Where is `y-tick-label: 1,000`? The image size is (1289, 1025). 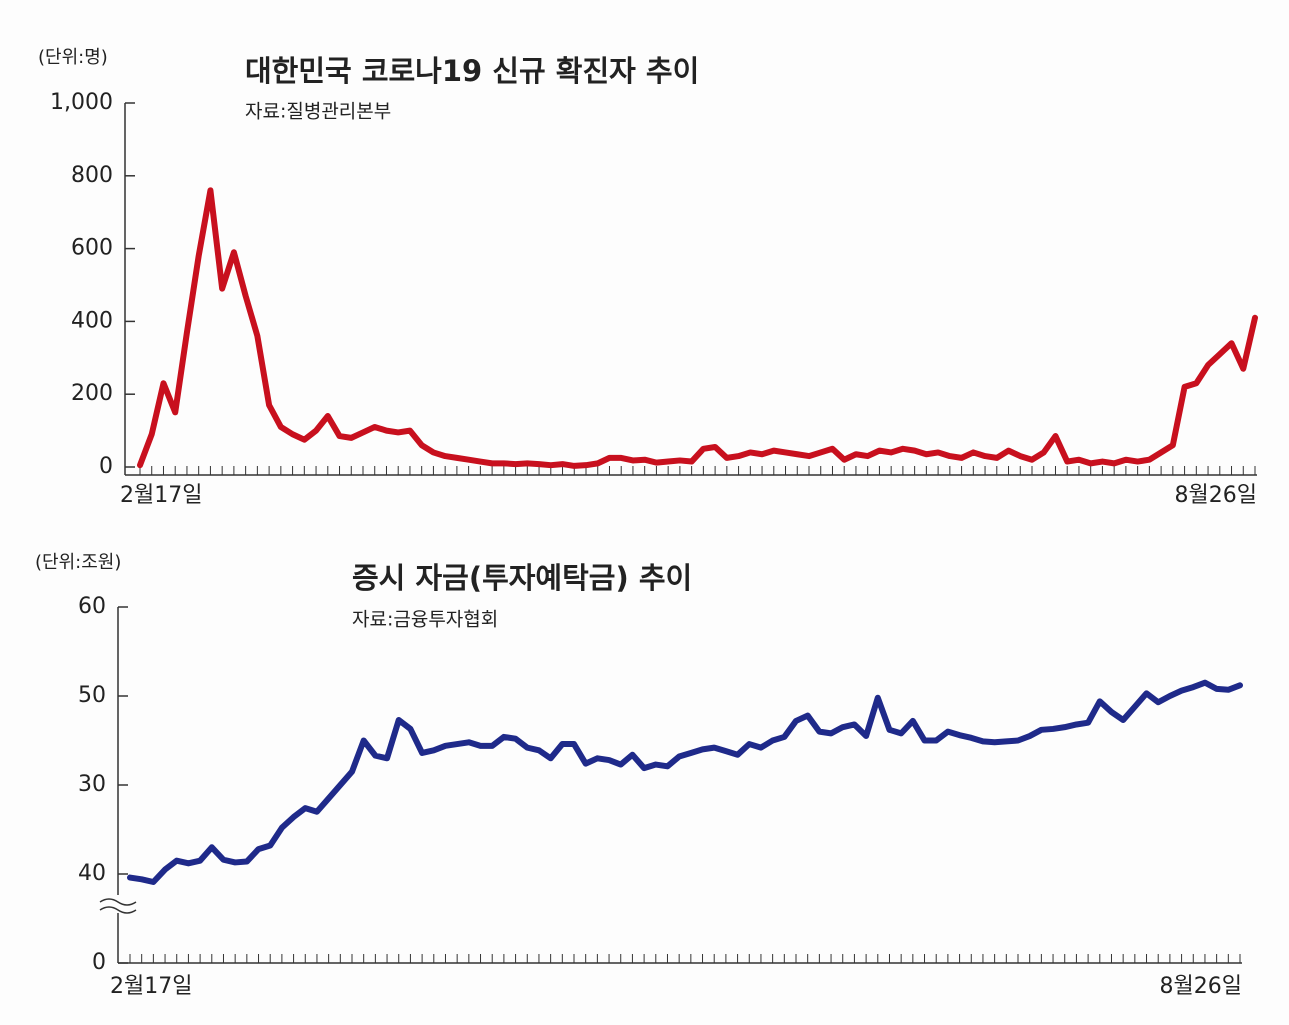
y-tick-label: 1,000 is located at coordinates (81, 102).